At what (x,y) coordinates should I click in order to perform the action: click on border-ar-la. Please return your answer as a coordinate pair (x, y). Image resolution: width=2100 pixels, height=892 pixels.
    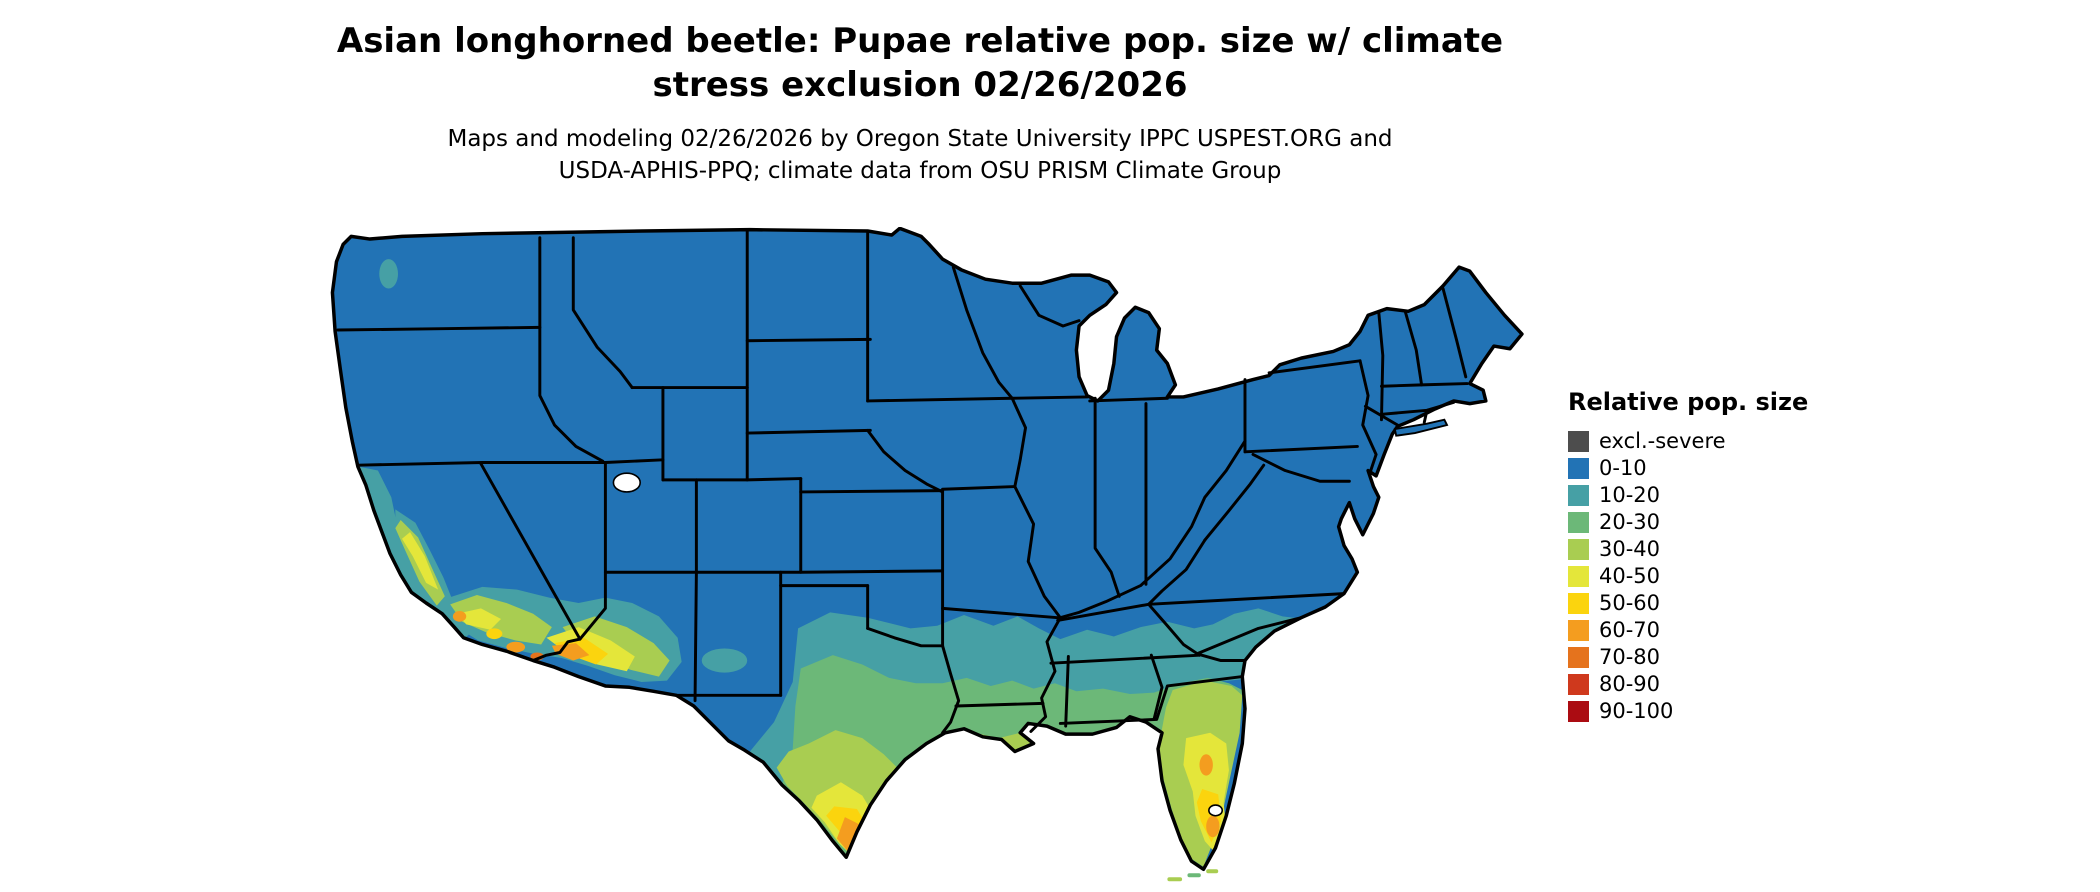
    Looking at the image, I should click on (999, 704).